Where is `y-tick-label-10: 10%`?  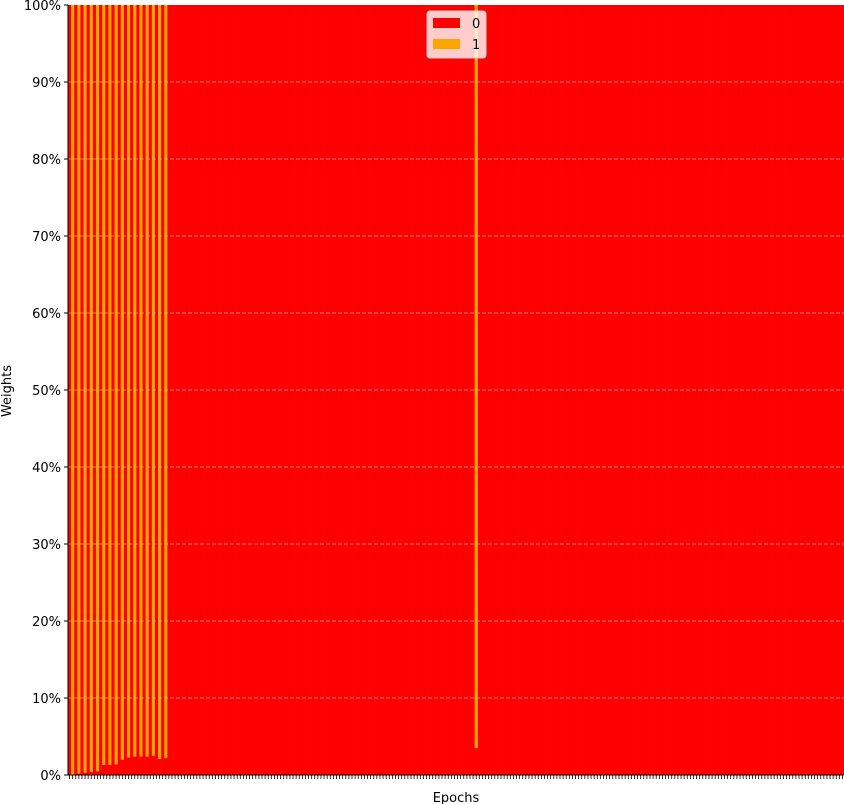 y-tick-label-10: 10% is located at coordinates (46, 699).